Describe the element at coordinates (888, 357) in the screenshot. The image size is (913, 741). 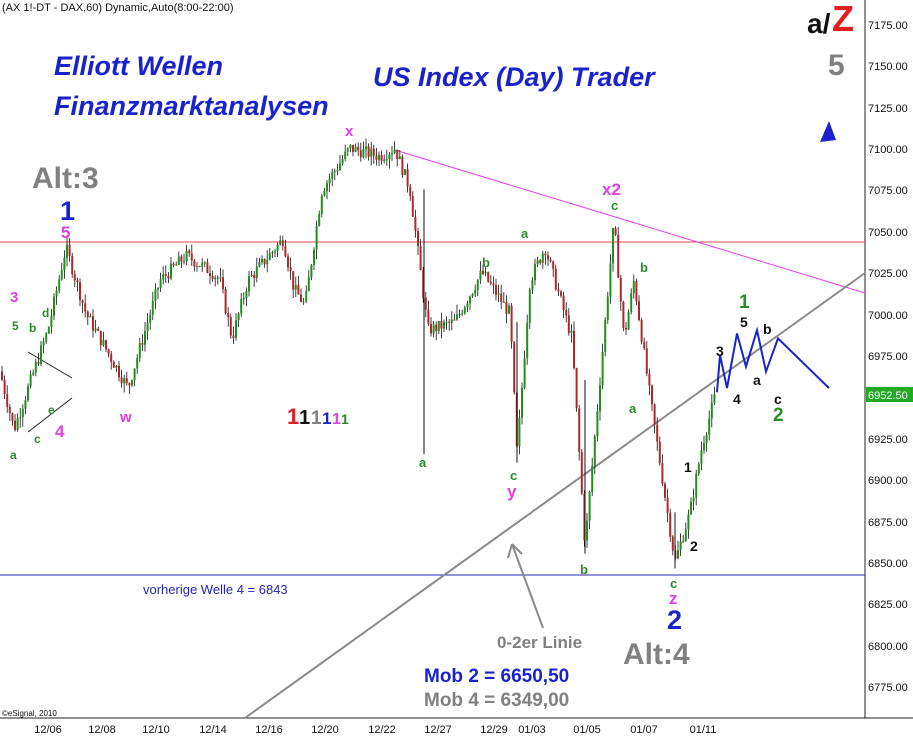
I see `y-tick-label: 6975.00` at that location.